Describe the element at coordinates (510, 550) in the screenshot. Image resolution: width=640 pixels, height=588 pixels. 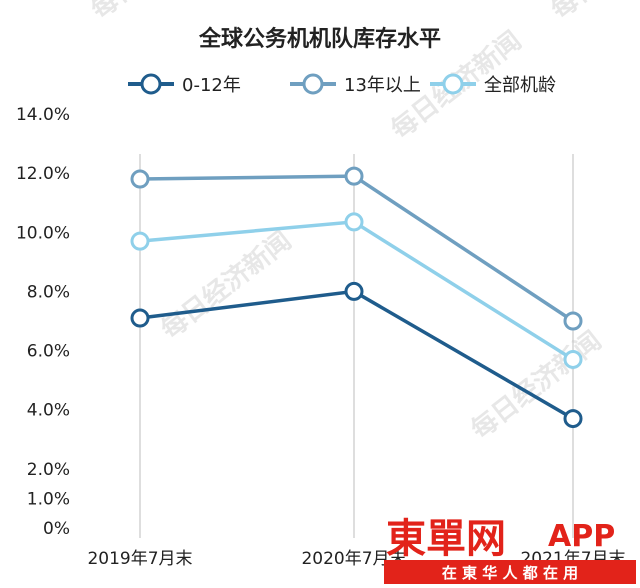
I see `app-logo: 東單网 APP 在 東 华 人 都 在 用` at that location.